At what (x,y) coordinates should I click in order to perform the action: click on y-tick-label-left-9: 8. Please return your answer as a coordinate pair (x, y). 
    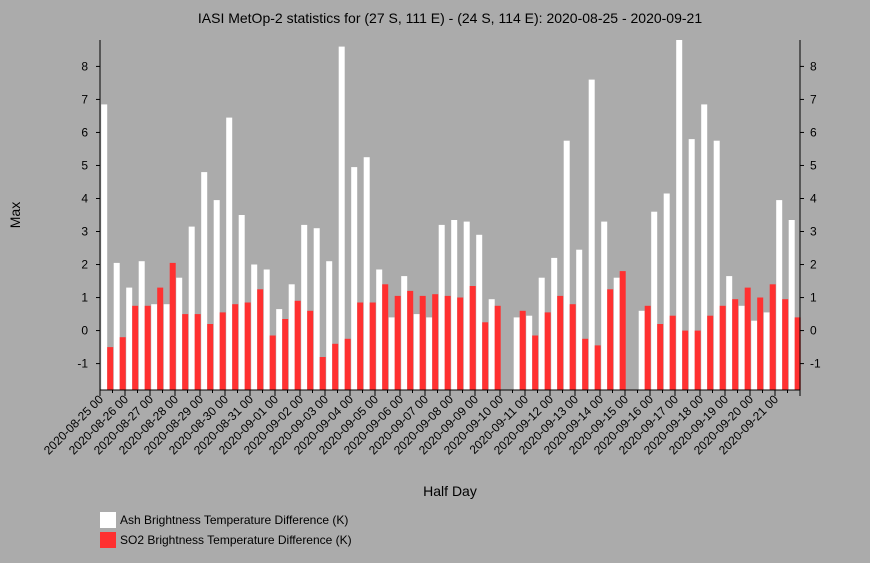
    Looking at the image, I should click on (84, 66).